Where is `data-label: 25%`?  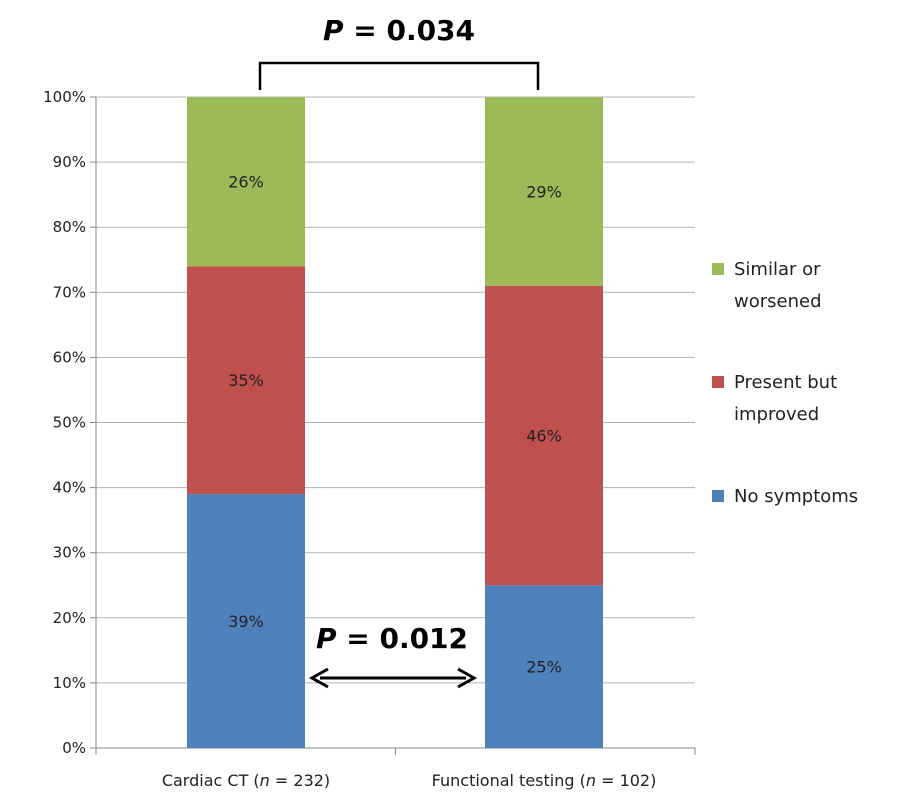 data-label: 25% is located at coordinates (544, 667).